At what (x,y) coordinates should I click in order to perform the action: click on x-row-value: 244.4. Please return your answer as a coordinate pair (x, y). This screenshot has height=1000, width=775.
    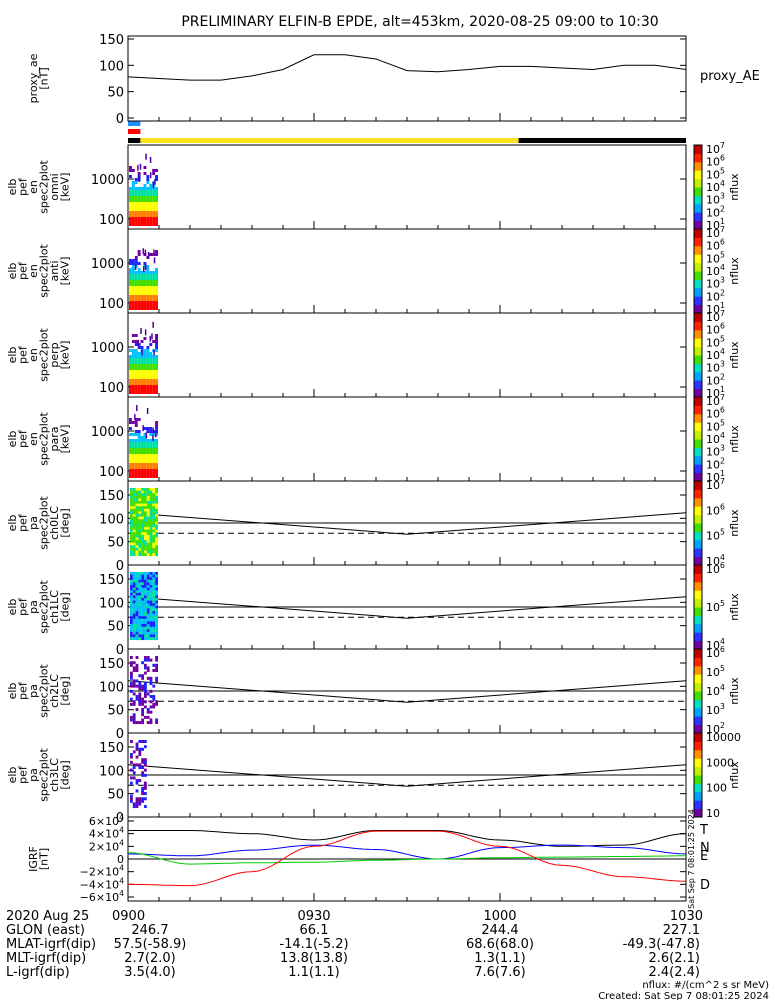
    Looking at the image, I should click on (499, 930).